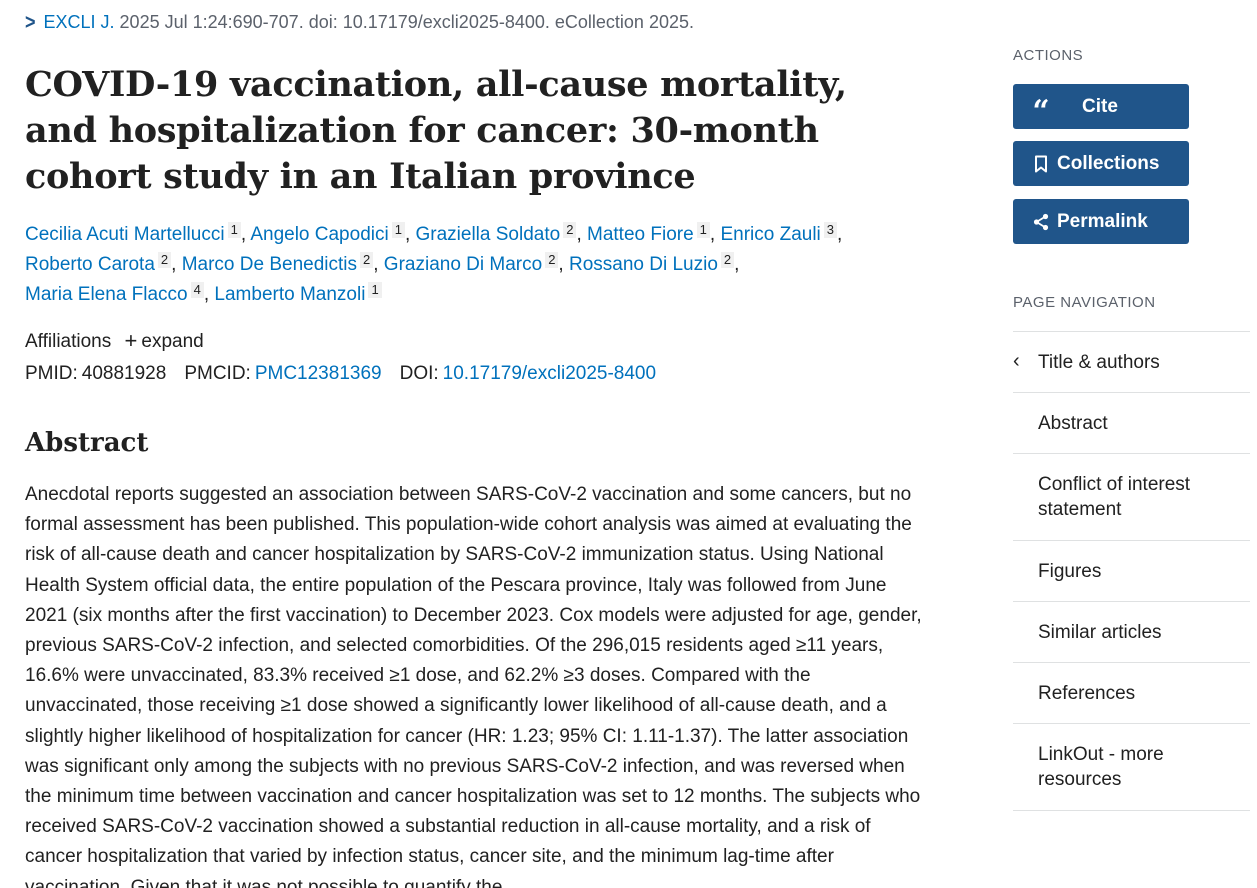 The width and height of the screenshot is (1257, 888). I want to click on permalink-label: Permalink, so click(1102, 221).